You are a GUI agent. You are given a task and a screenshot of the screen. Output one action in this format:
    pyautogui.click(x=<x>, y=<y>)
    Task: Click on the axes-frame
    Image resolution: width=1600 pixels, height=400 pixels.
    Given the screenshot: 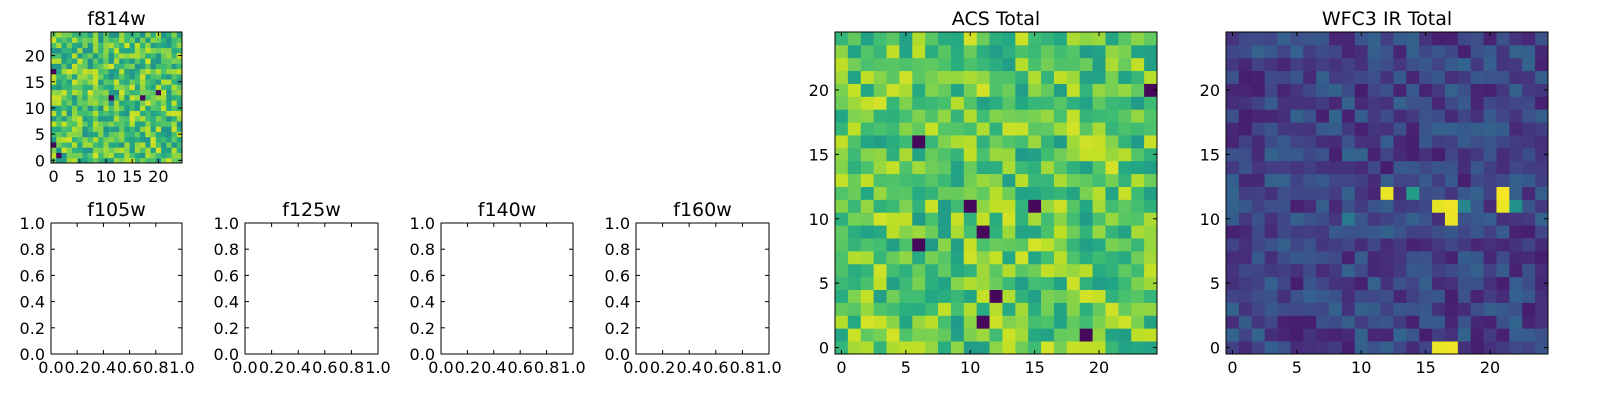 What is the action you would take?
    pyautogui.click(x=311, y=288)
    